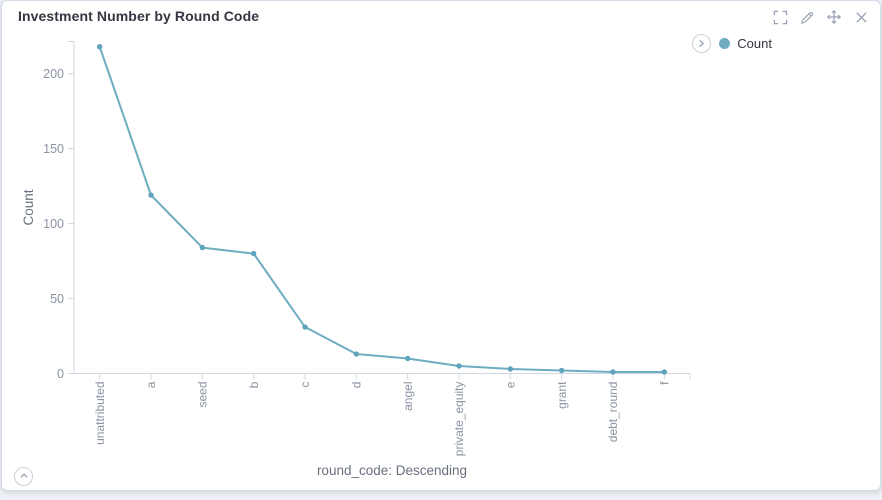 The width and height of the screenshot is (882, 500). I want to click on x-tick-label: d, so click(357, 385).